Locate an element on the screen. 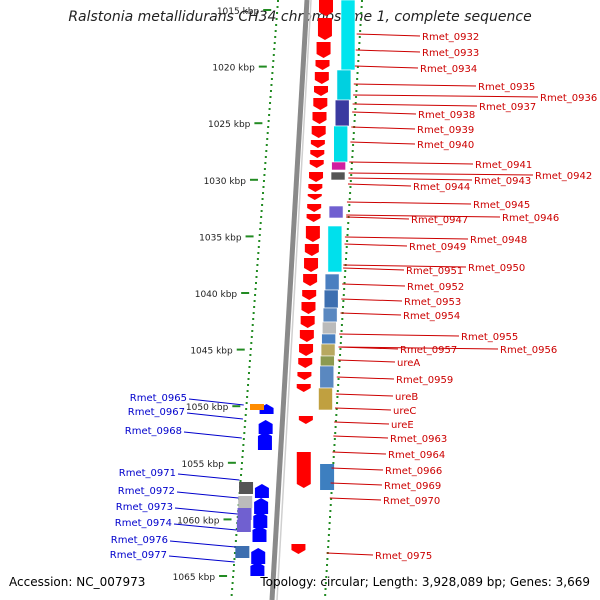 The height and width of the screenshot is (600, 600). forward-gene-label: Rmet_0934 is located at coordinates (448, 69).